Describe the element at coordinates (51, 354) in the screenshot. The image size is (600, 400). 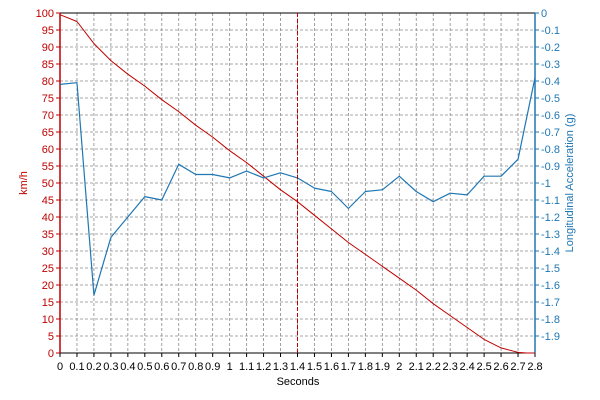
I see `left-axis-tick-label: 0` at that location.